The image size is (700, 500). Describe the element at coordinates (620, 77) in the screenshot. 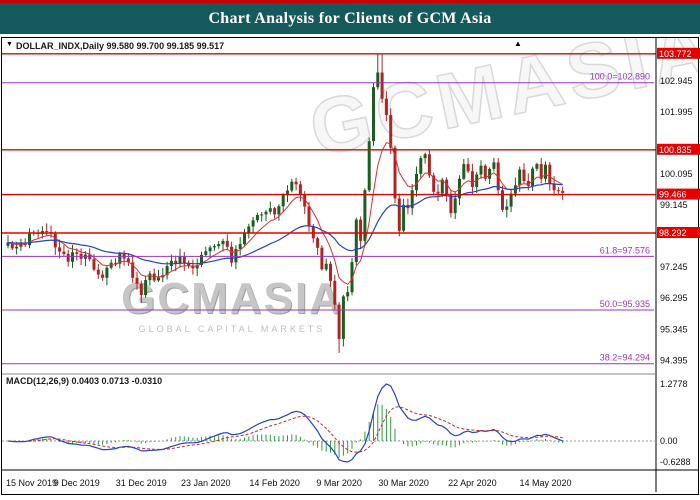

I see `fib-level-label: 100.0=102.890` at that location.